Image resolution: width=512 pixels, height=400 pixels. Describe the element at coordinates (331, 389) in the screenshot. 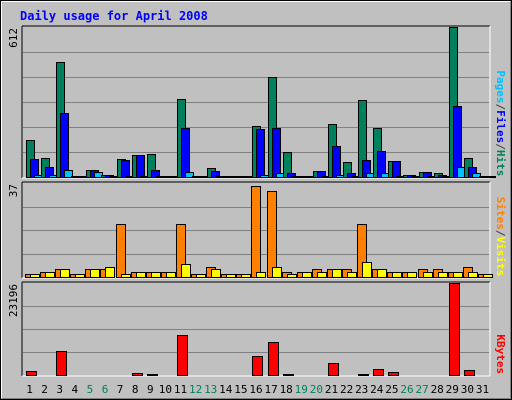

I see `x-tick-label-day-21: 21` at that location.